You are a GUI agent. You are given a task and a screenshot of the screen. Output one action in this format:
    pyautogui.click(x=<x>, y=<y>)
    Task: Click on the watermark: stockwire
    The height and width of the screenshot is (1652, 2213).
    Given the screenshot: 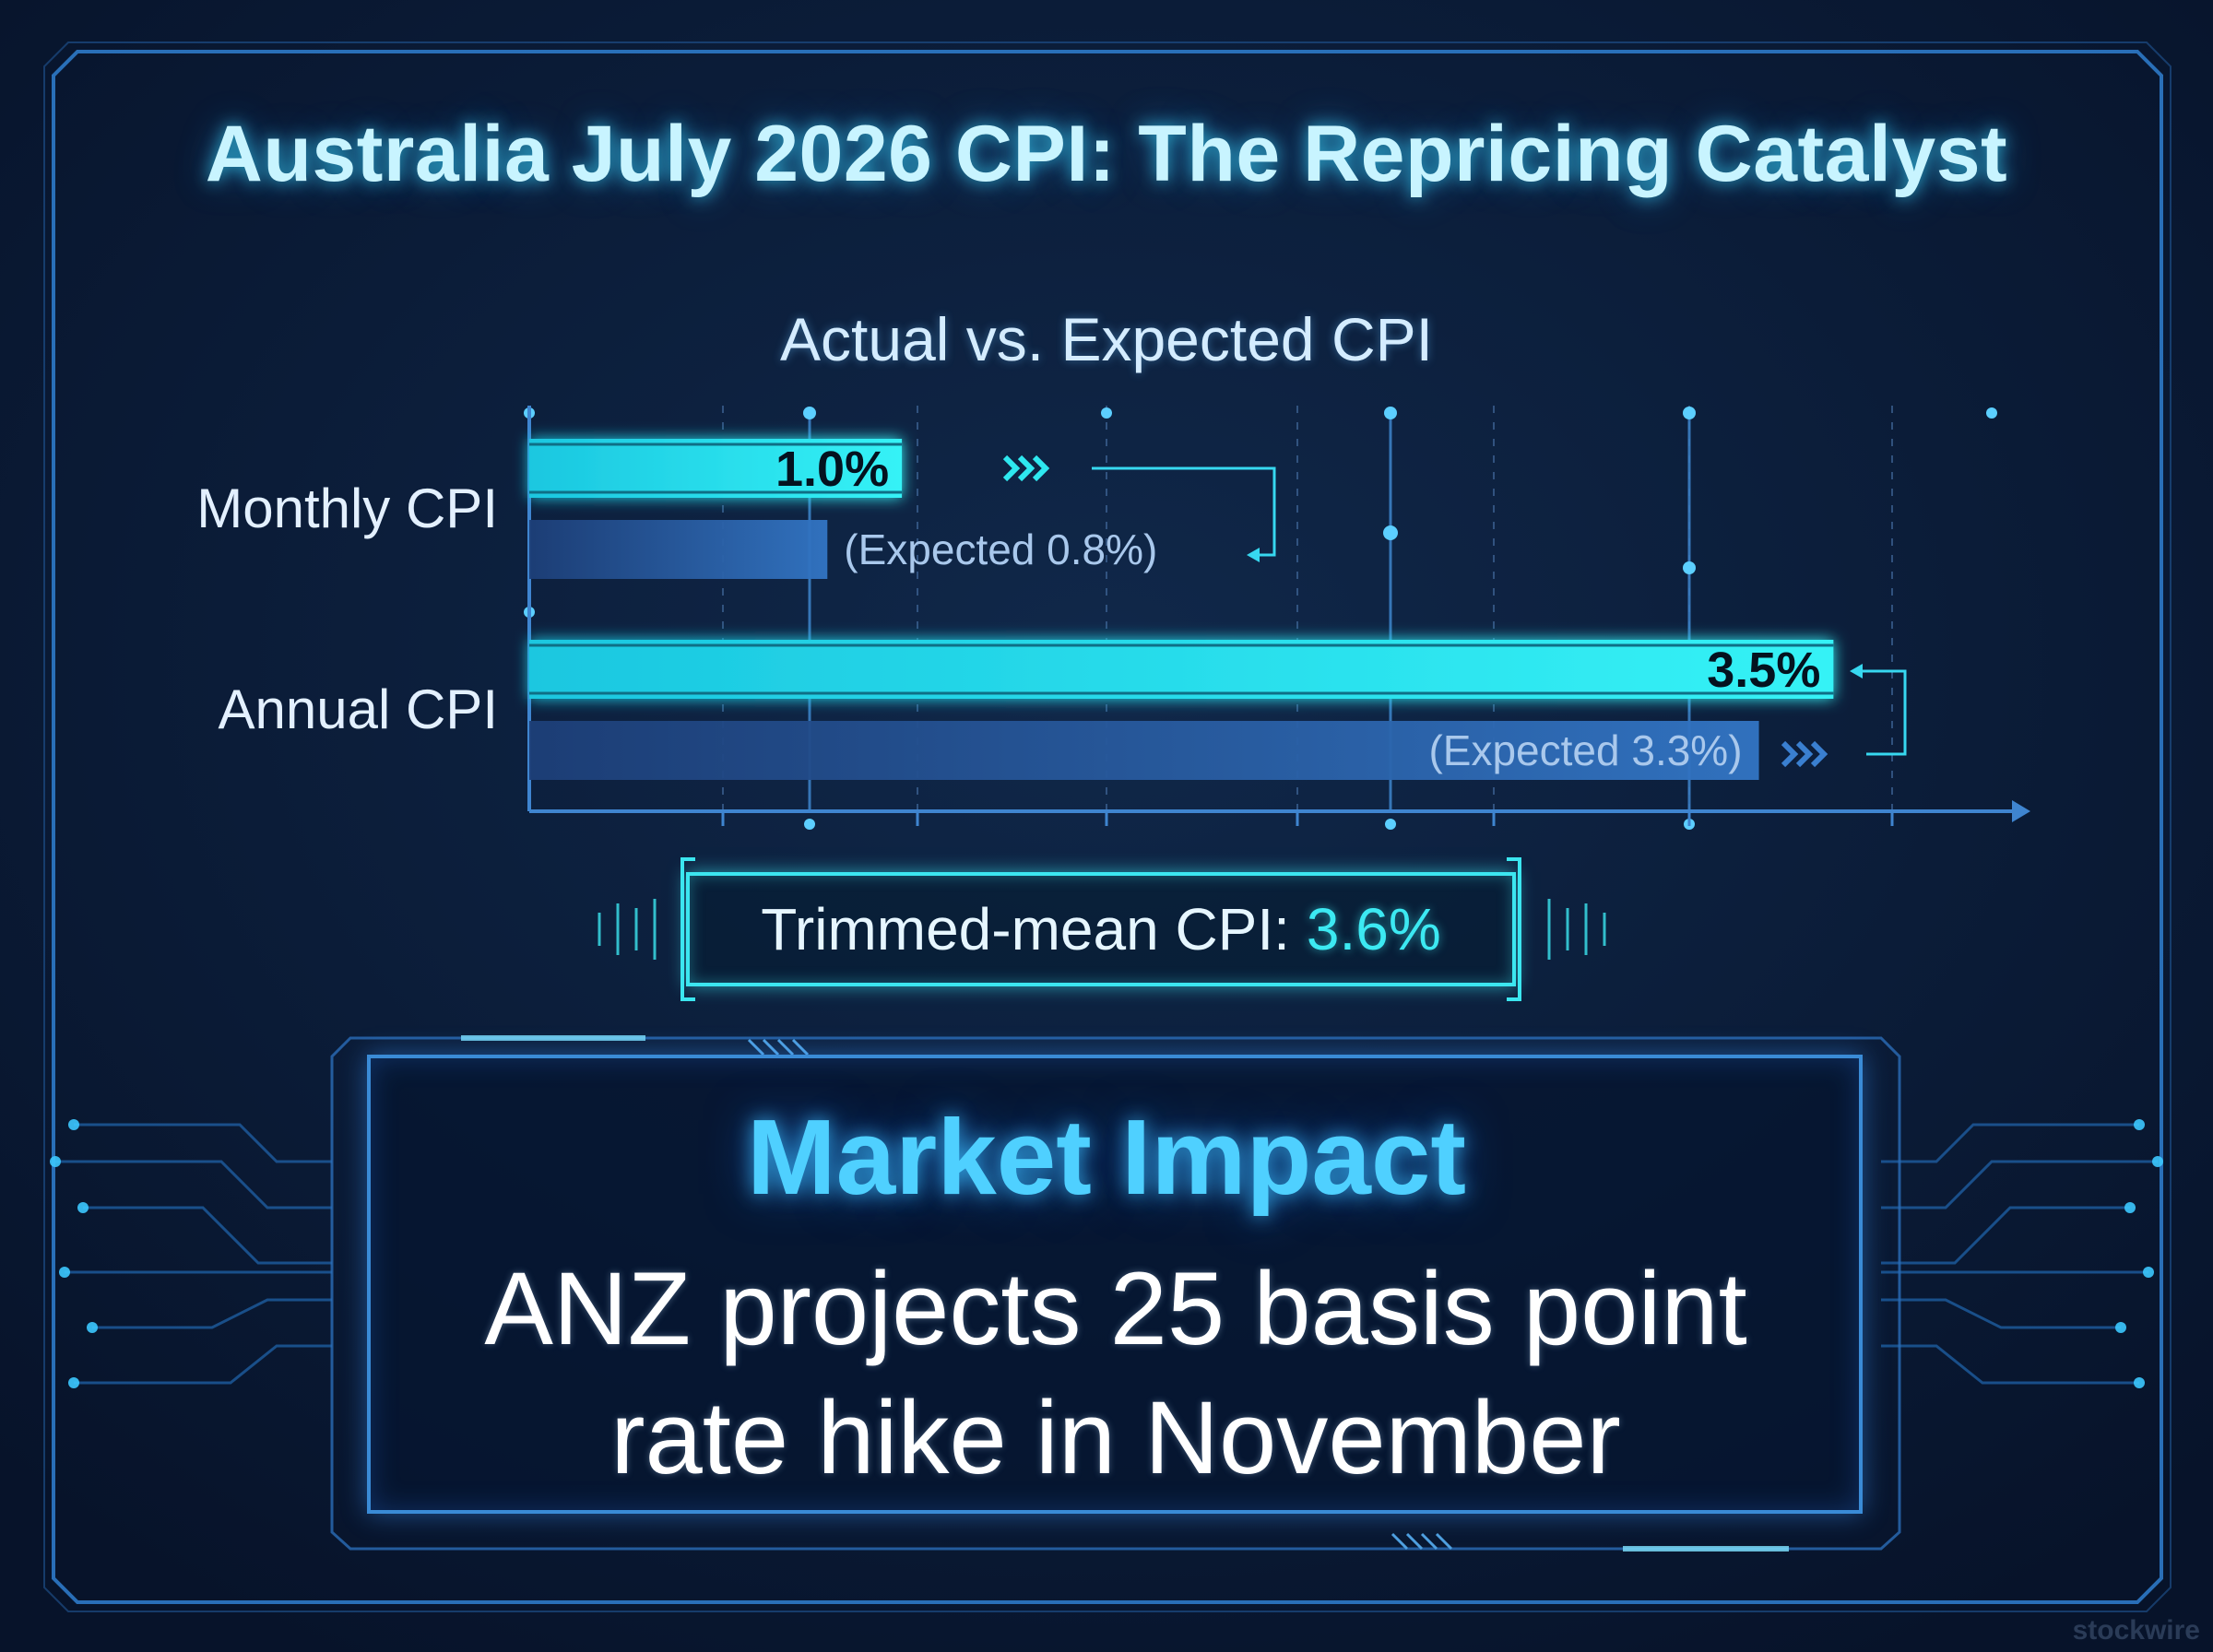 What is the action you would take?
    pyautogui.click(x=2136, y=1630)
    